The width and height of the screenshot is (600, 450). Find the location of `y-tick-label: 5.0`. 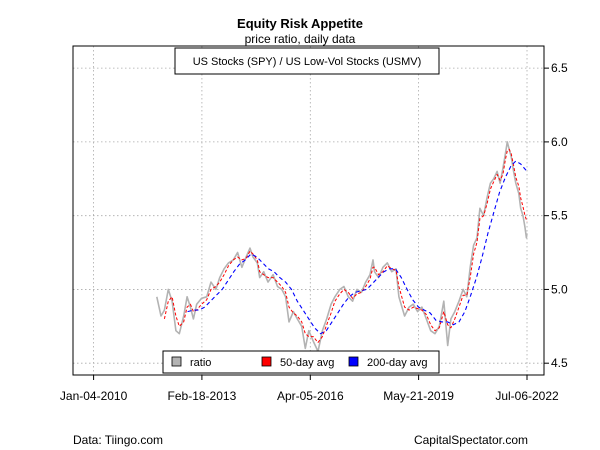

y-tick-label: 5.0 is located at coordinates (559, 289).